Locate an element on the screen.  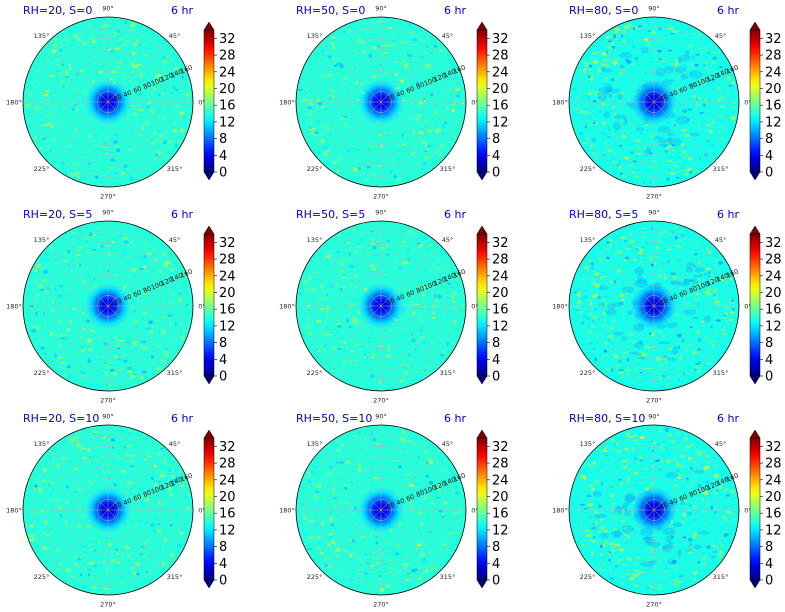
theta-tick-label: 90° is located at coordinates (381, 417).